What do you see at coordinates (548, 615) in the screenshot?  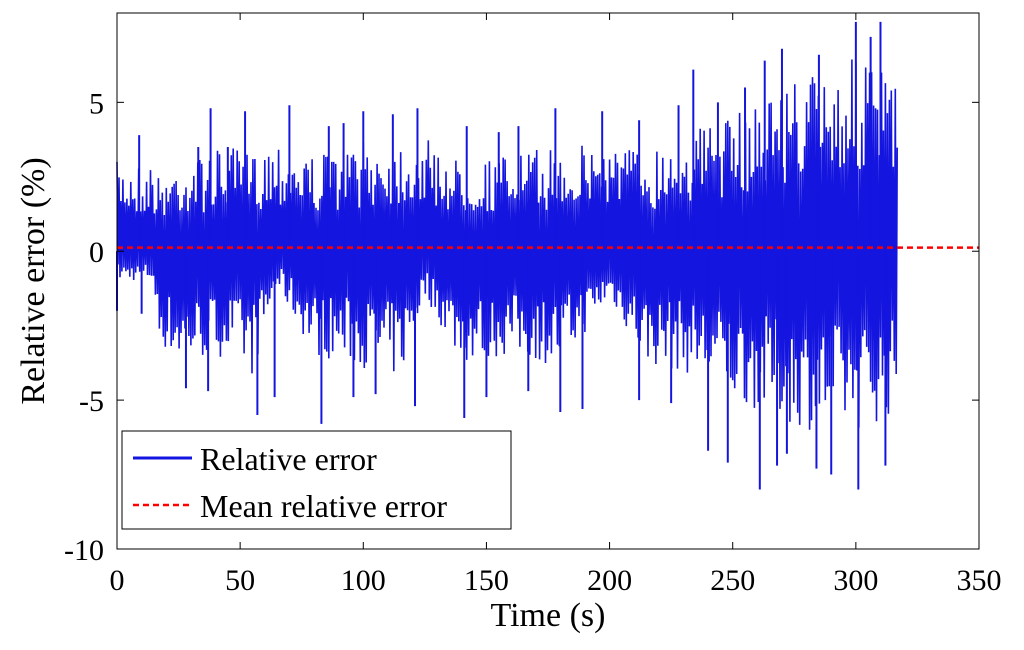 I see `x-axis-title: Time (s)` at bounding box center [548, 615].